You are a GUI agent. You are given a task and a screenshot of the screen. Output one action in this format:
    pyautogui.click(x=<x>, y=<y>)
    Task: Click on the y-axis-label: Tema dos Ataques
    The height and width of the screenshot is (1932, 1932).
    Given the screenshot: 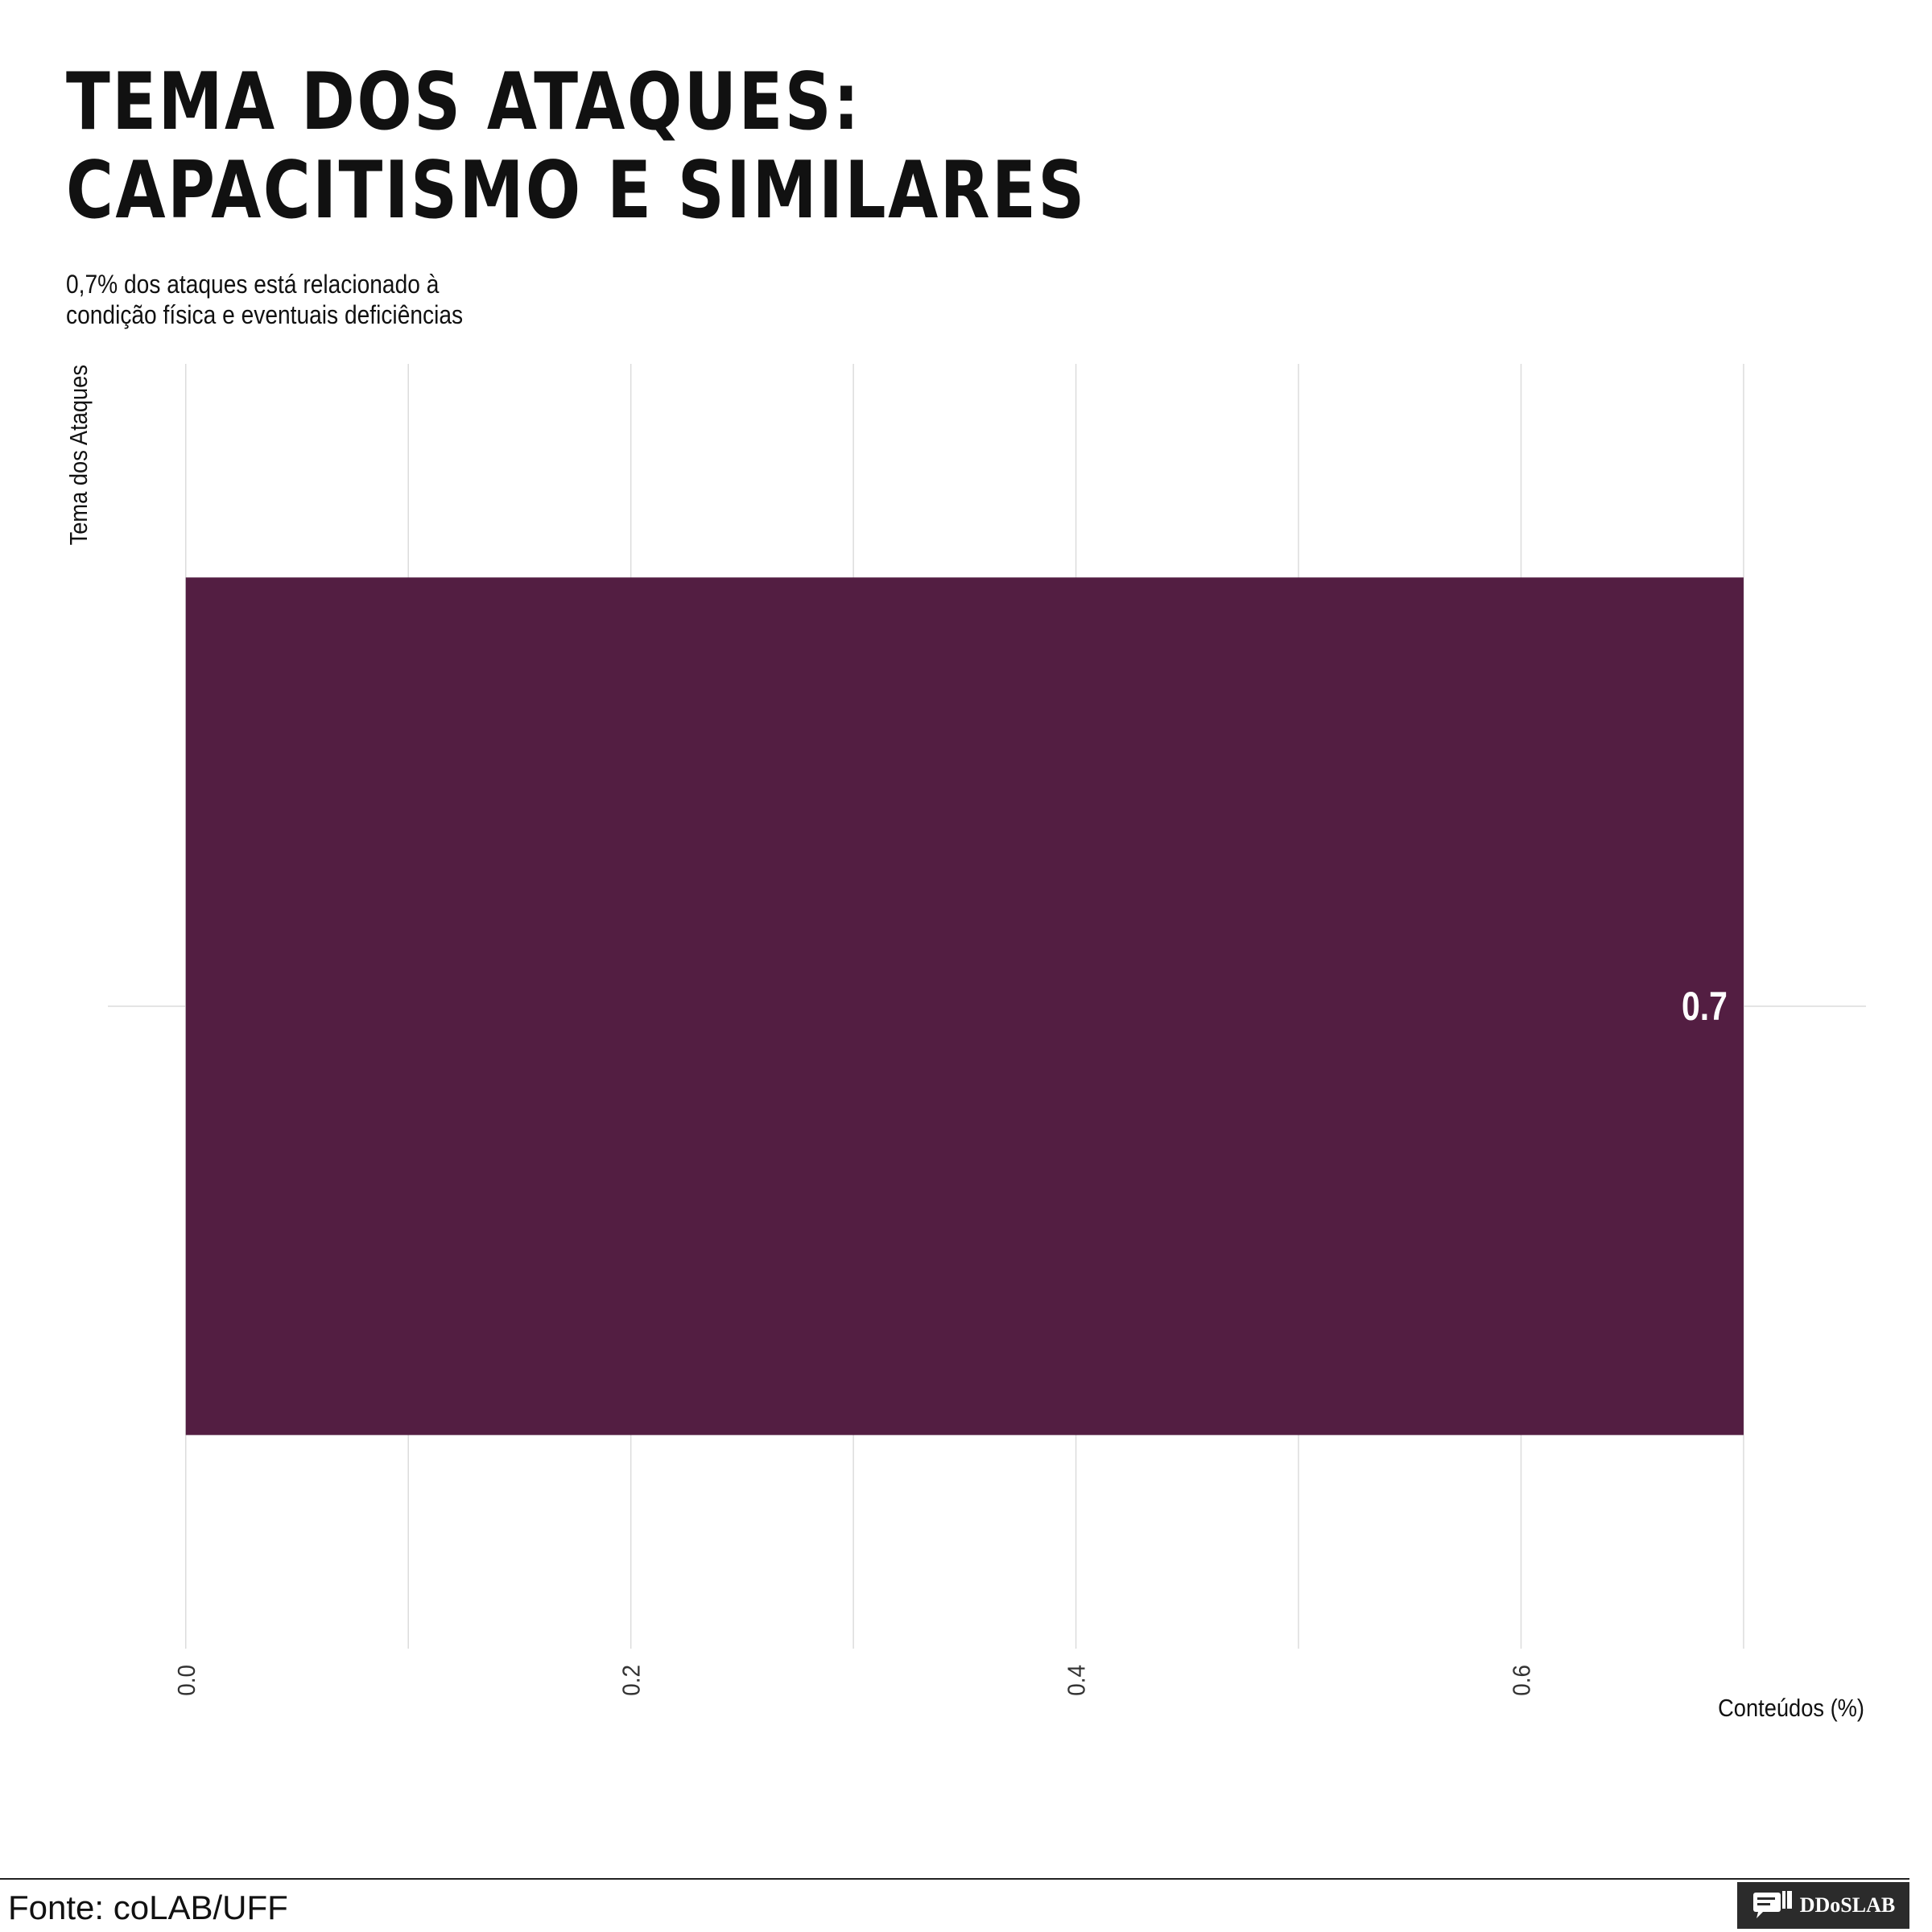 What is the action you would take?
    pyautogui.click(x=79, y=455)
    